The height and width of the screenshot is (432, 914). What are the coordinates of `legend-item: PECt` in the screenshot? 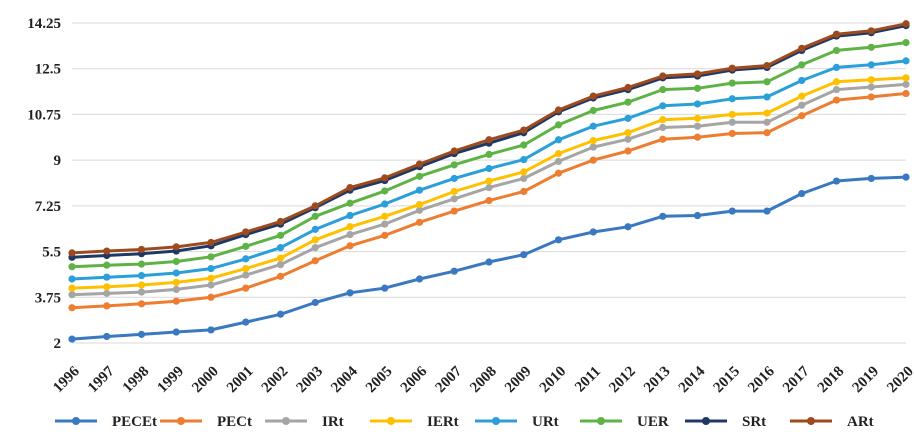 It's located at (206, 422).